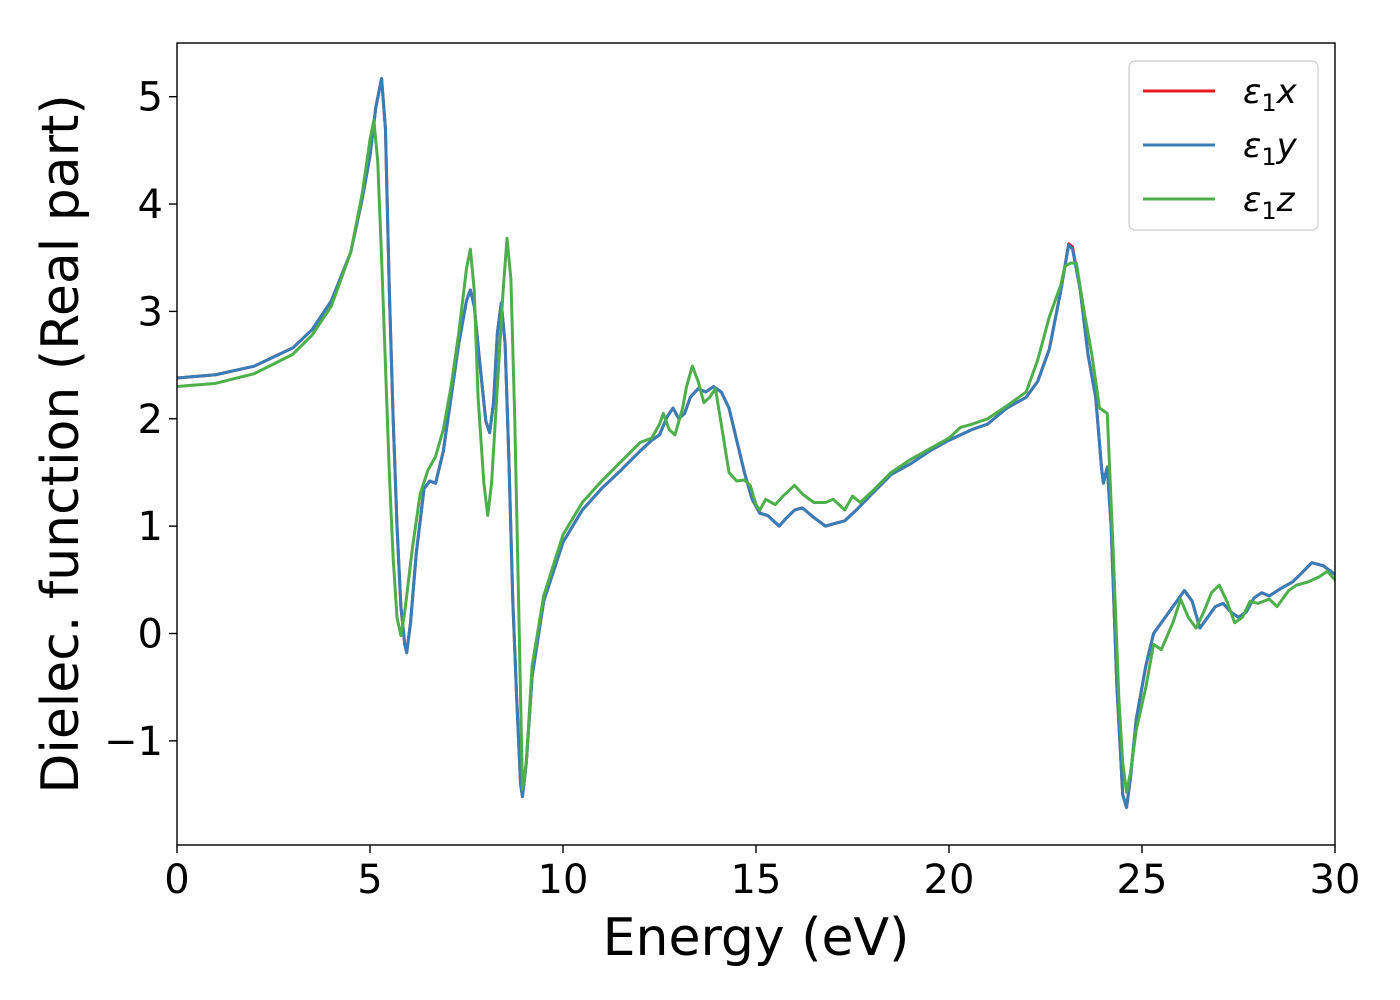  What do you see at coordinates (150, 527) in the screenshot?
I see `y-tick-label: 1` at bounding box center [150, 527].